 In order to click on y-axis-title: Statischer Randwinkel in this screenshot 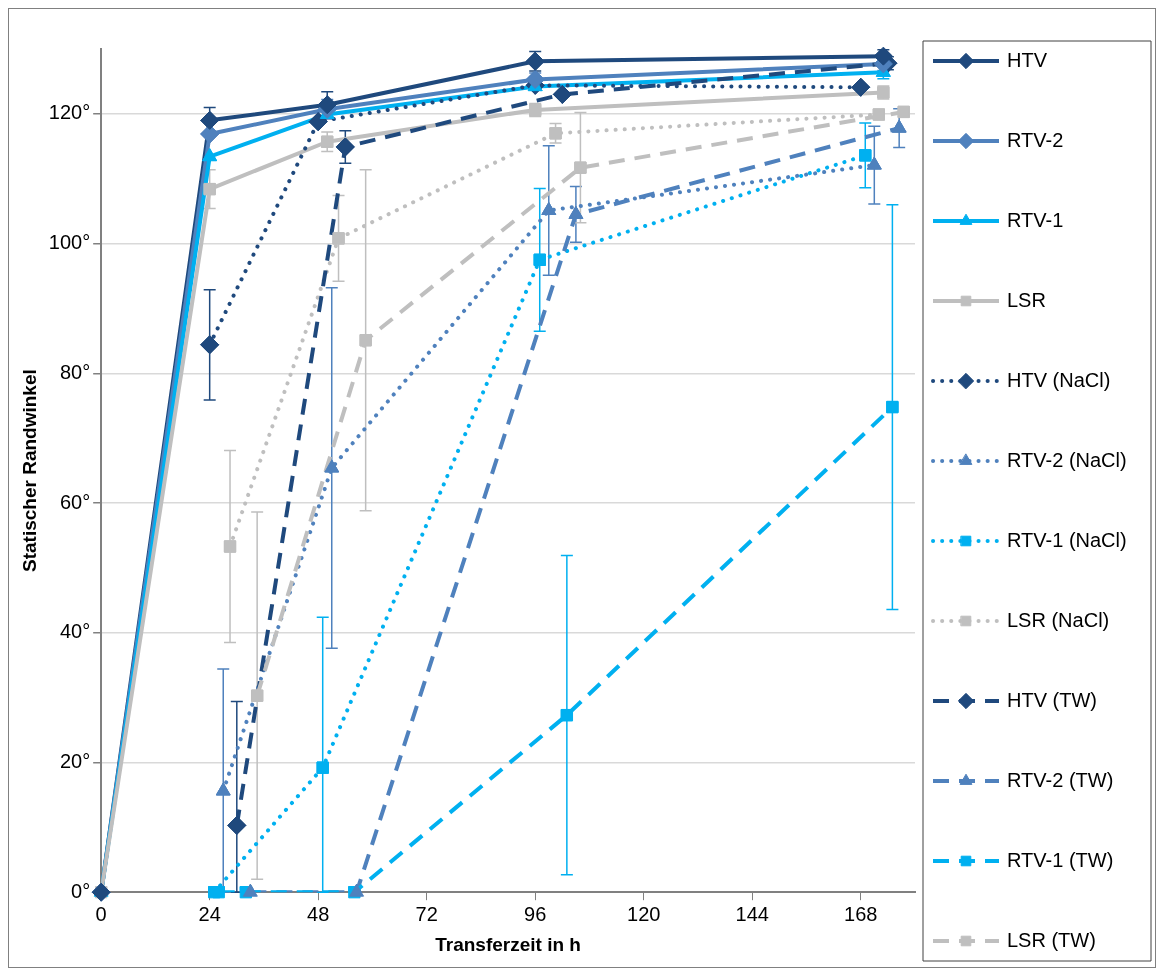, I will do `click(29, 470)`.